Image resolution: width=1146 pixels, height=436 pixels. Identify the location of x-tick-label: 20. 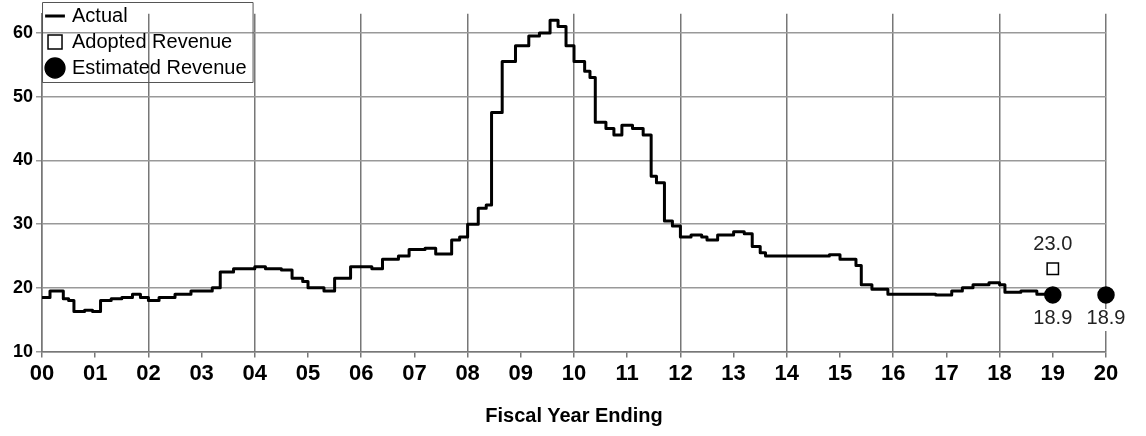
(1106, 372).